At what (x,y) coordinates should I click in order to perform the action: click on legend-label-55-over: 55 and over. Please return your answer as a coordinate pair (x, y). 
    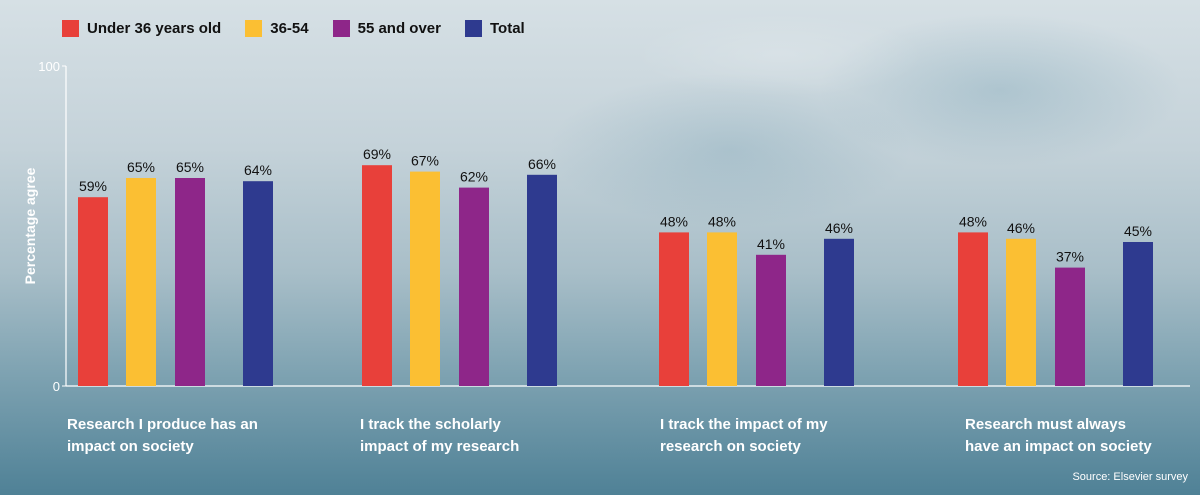
    Looking at the image, I should click on (399, 28).